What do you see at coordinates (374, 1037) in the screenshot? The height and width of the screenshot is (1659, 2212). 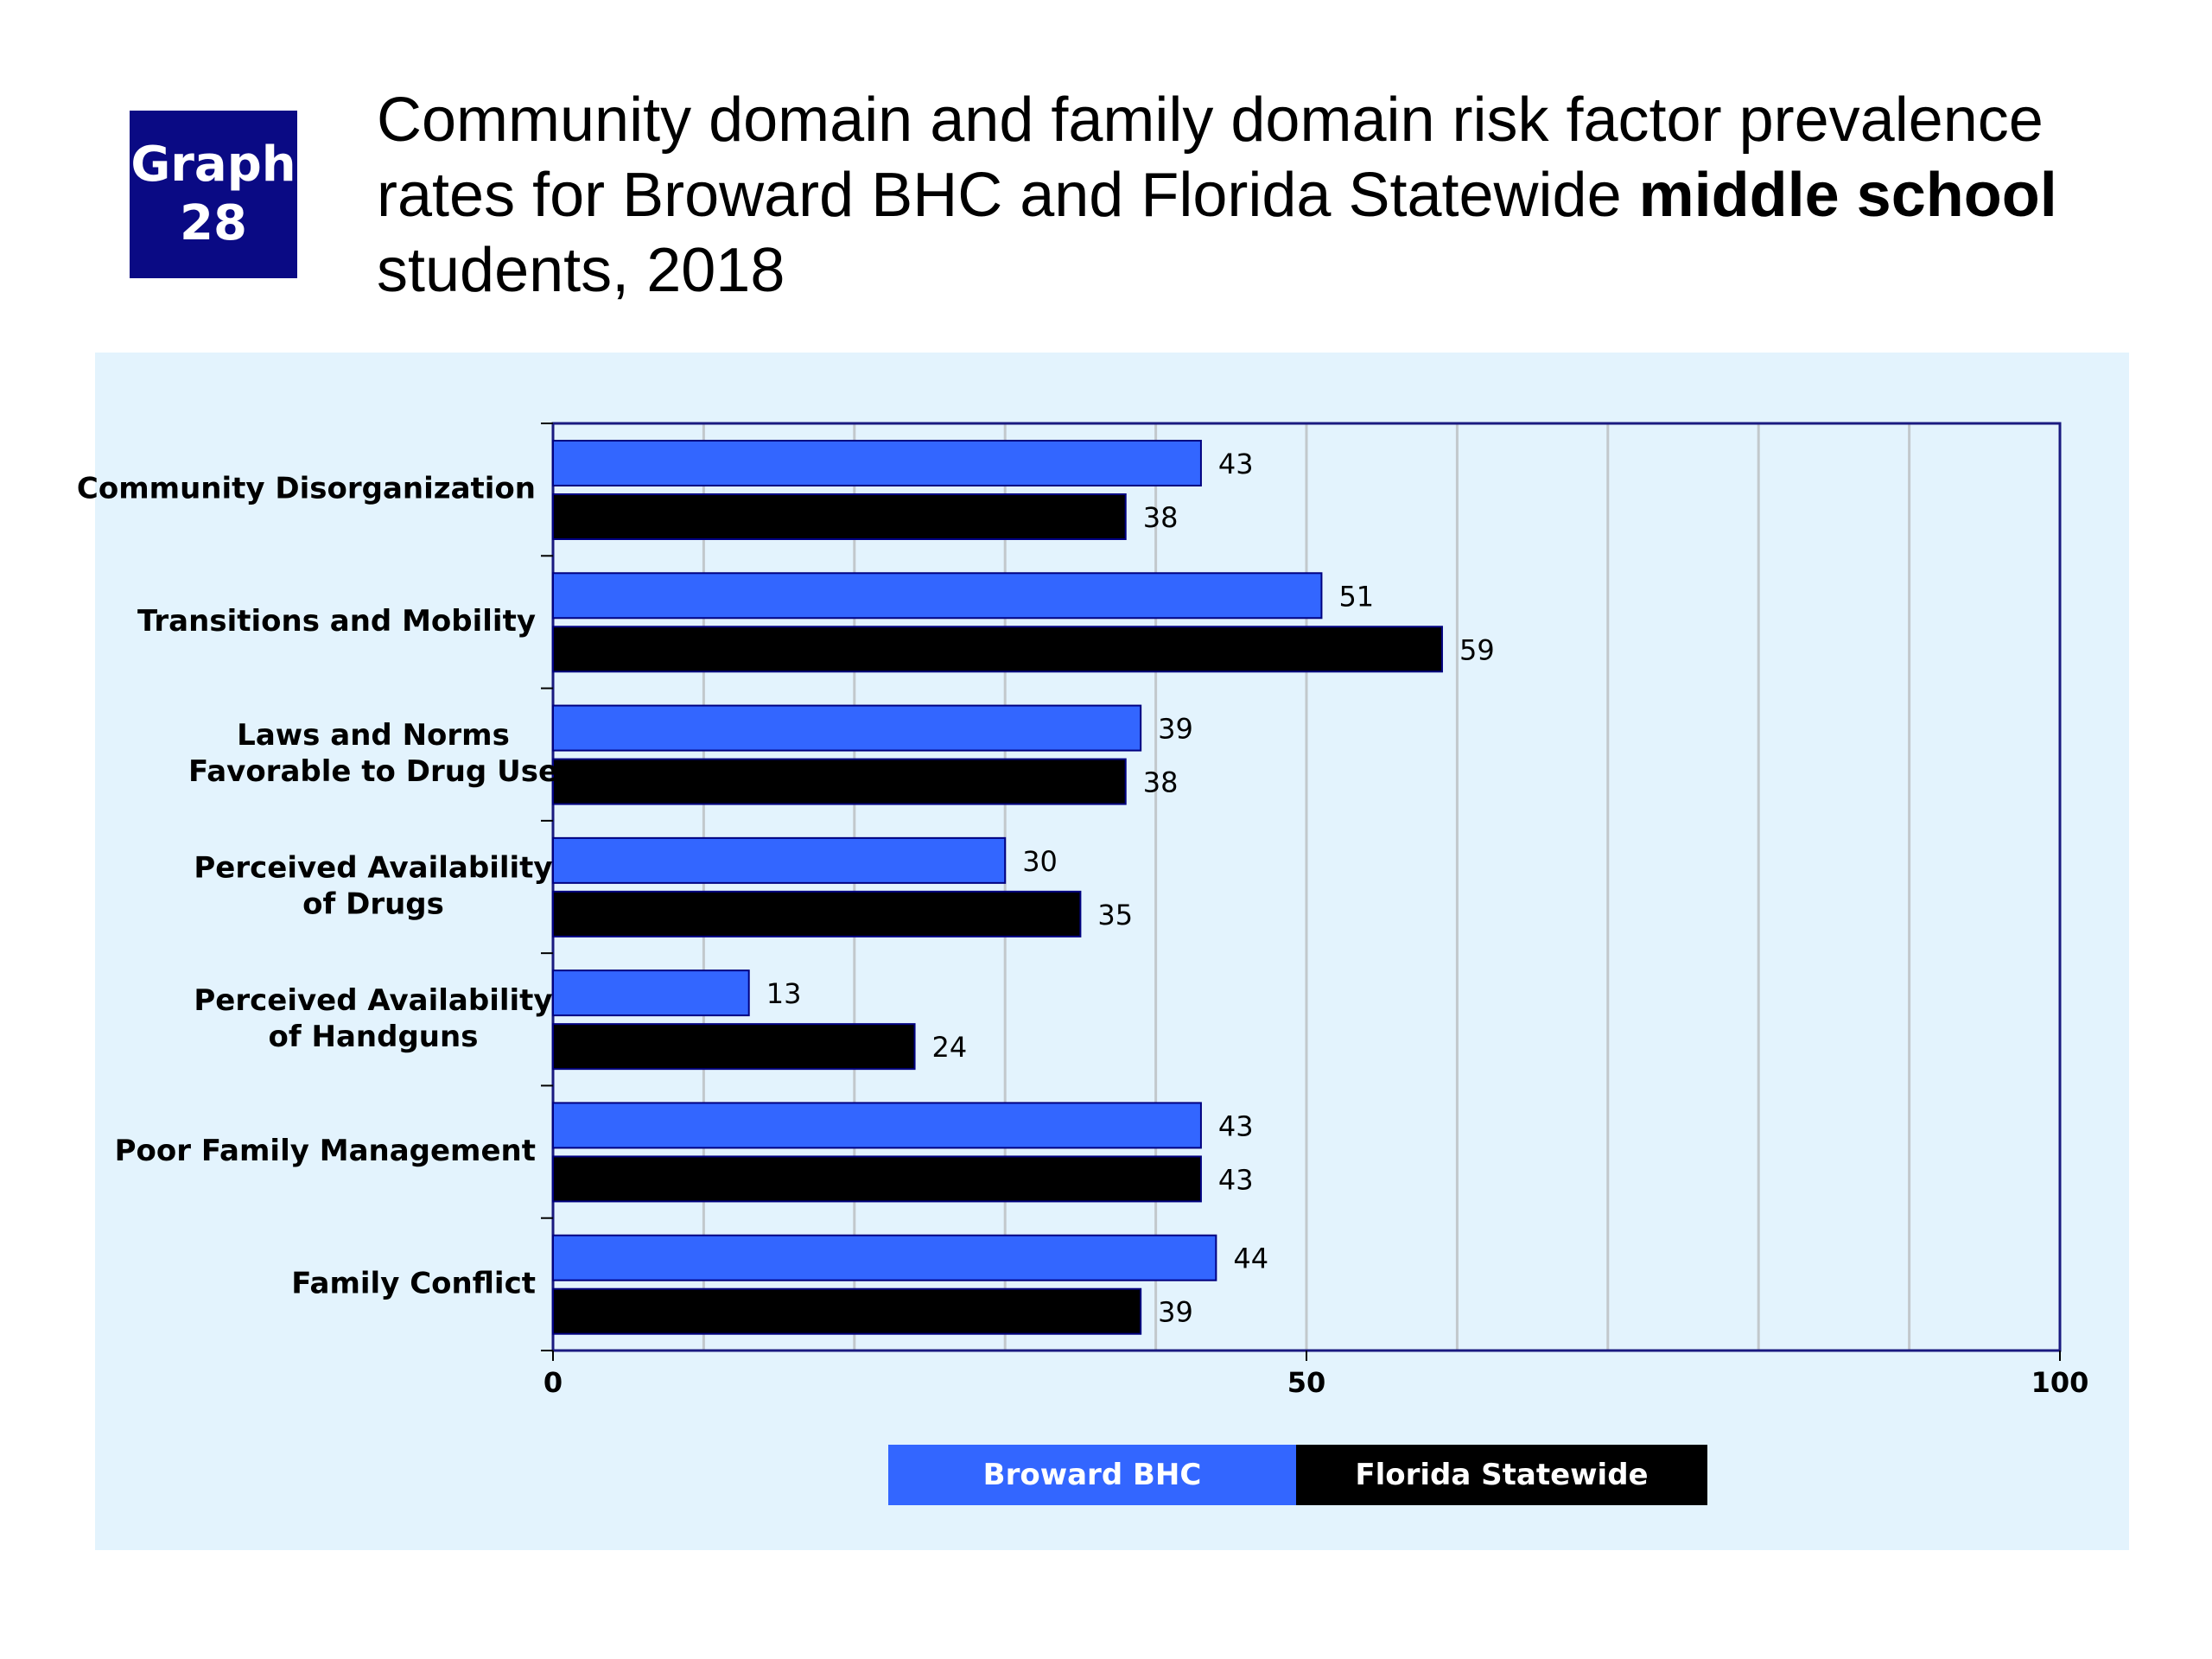 I see `category-label-line: of Handguns` at bounding box center [374, 1037].